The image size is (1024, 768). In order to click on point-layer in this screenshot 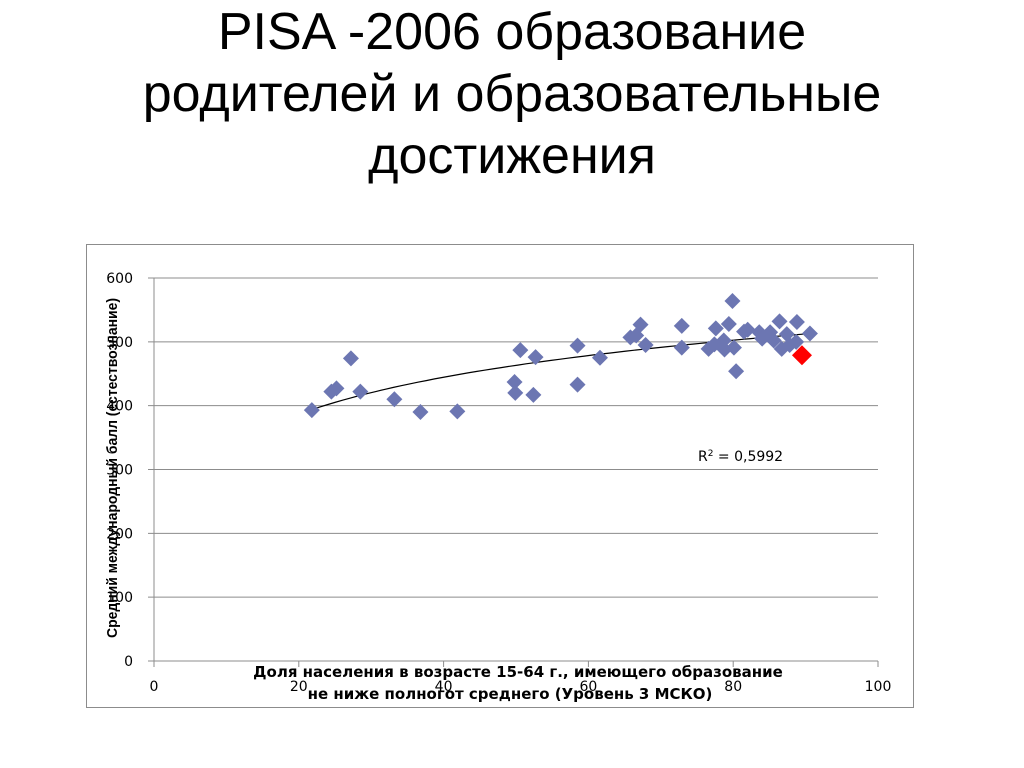, I will do `click(560, 356)`.